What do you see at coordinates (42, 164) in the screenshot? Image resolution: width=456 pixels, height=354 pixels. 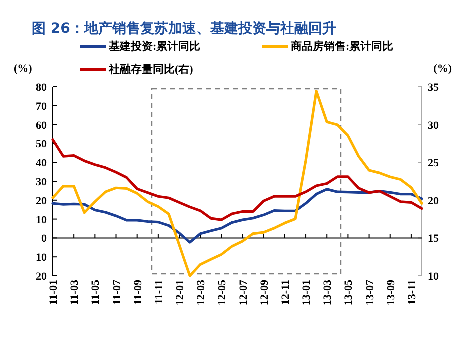 I see `y-tick-label: 40` at bounding box center [42, 164].